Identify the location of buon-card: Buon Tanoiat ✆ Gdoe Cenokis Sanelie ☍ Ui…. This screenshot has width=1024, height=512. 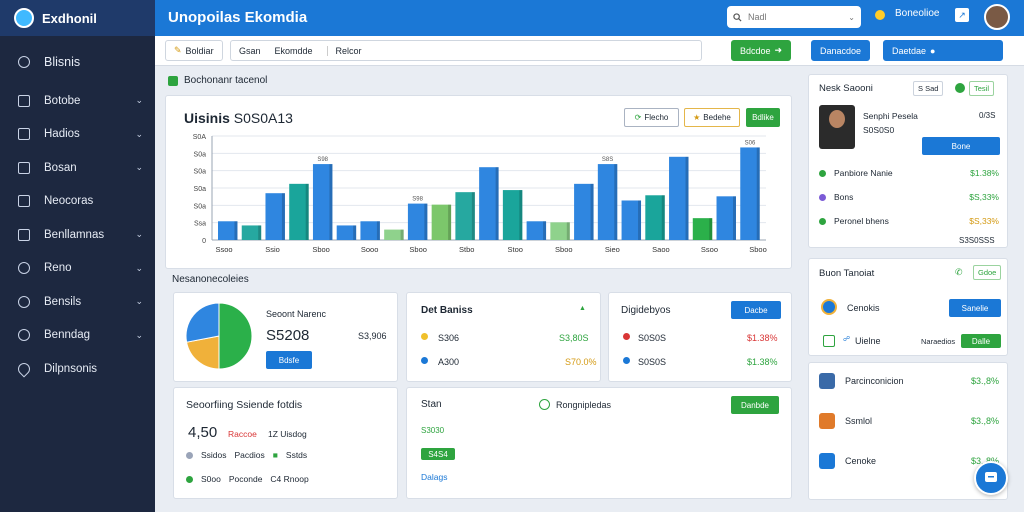
(908, 307).